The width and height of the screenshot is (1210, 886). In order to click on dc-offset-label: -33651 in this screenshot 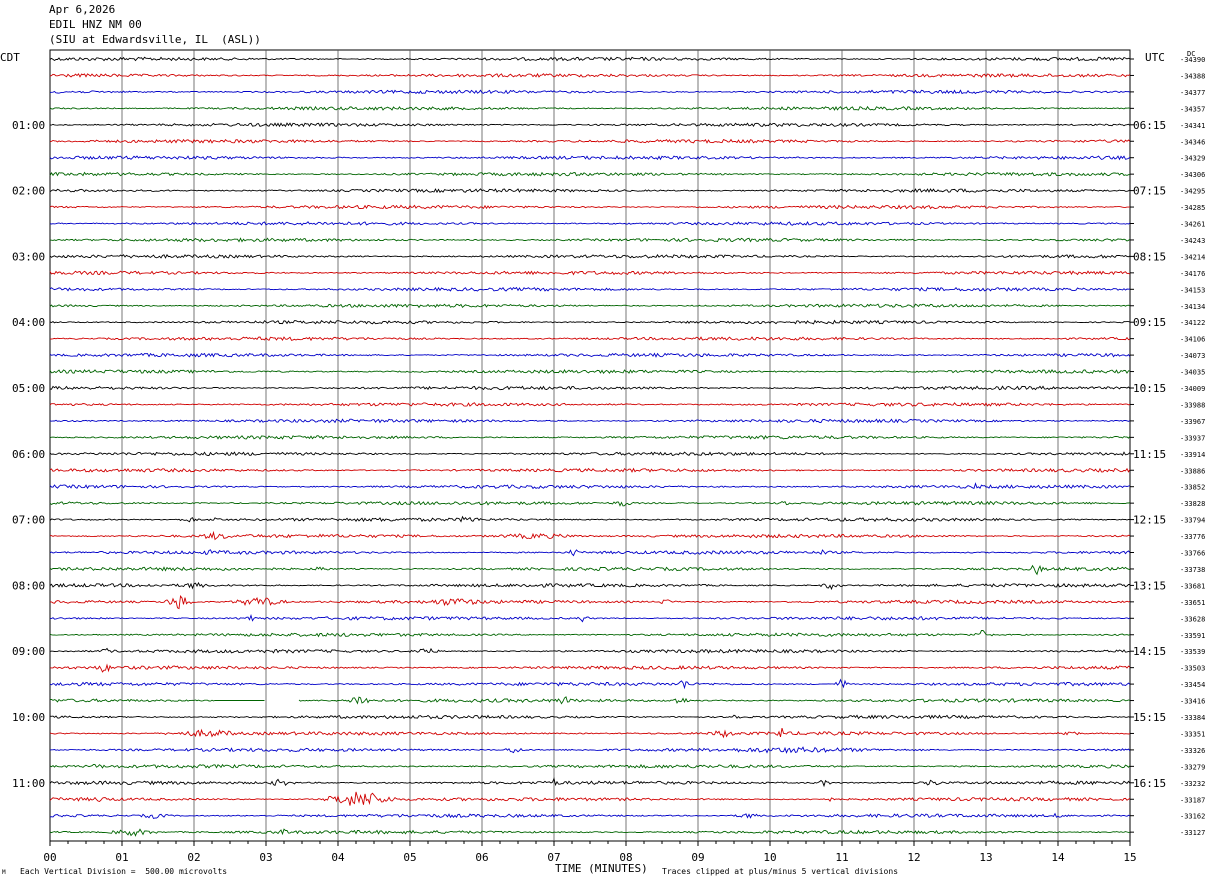, I will do `click(1192, 603)`.